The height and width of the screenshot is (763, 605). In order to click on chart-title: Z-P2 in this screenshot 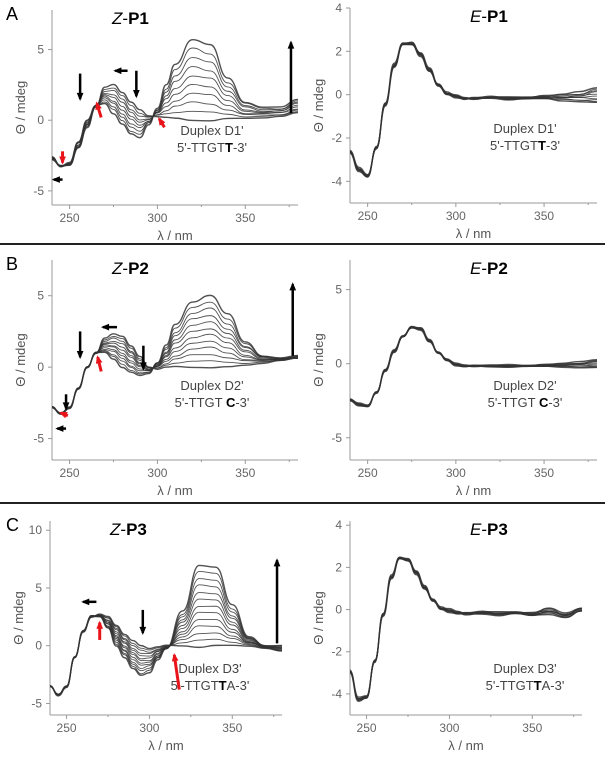, I will do `click(130, 268)`.